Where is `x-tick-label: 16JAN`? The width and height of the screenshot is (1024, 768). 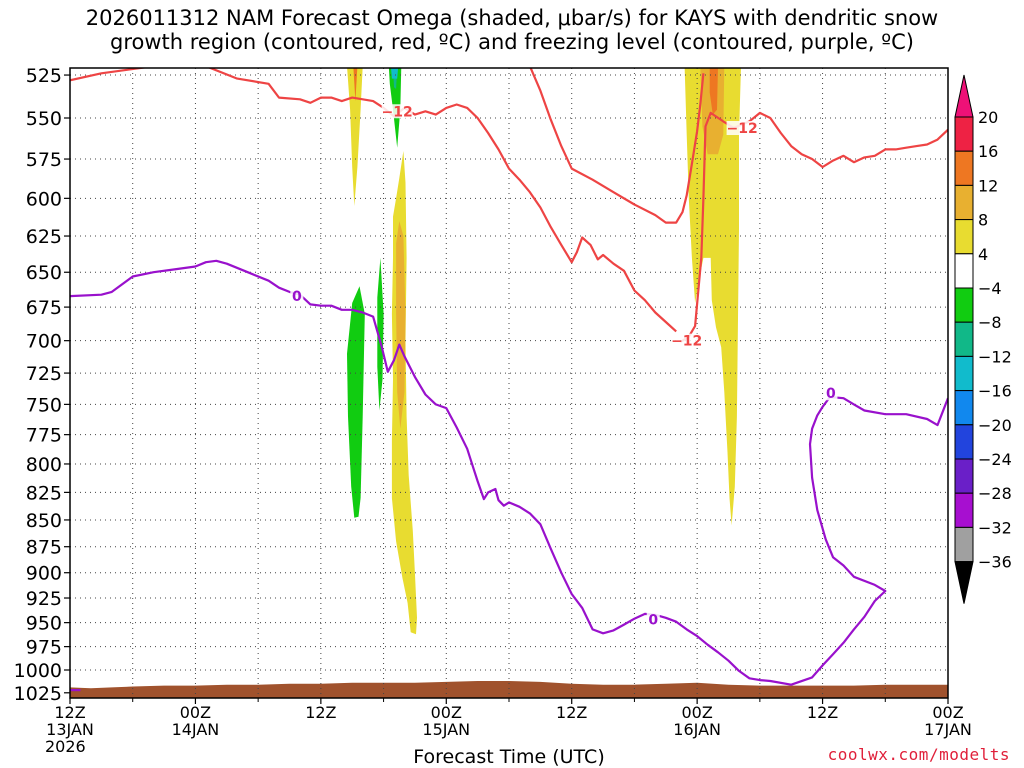
x-tick-label: 16JAN is located at coordinates (697, 729).